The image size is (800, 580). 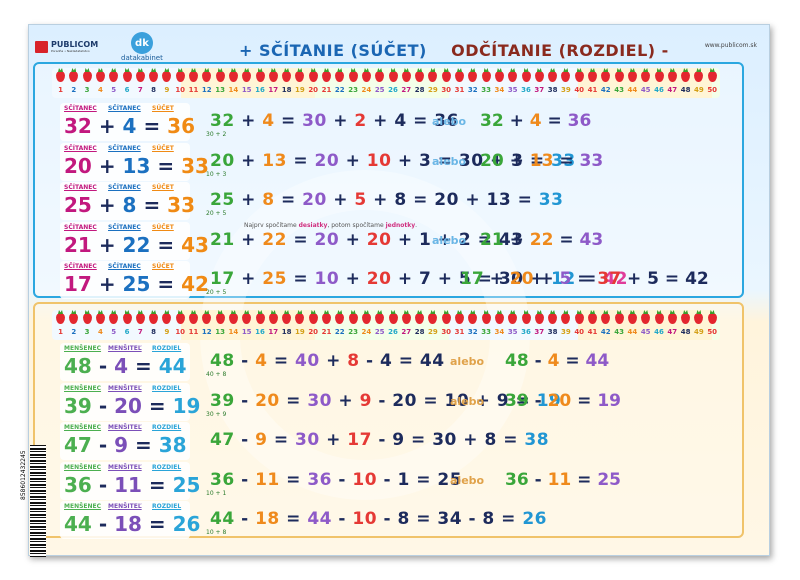 I want to click on alebo-label: alebo, so click(x=449, y=161).